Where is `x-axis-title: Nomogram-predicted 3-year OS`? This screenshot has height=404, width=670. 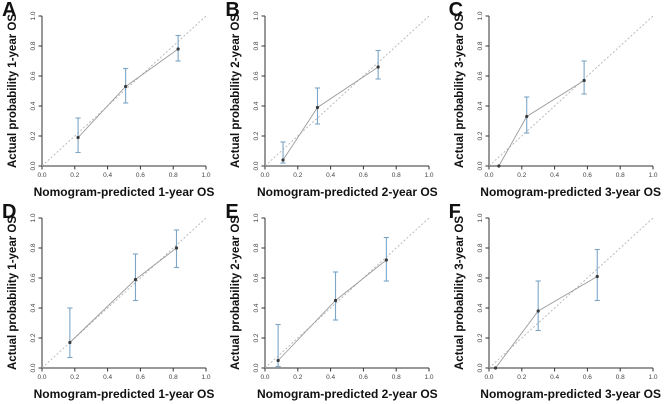
x-axis-title: Nomogram-predicted 3-year OS is located at coordinates (571, 394).